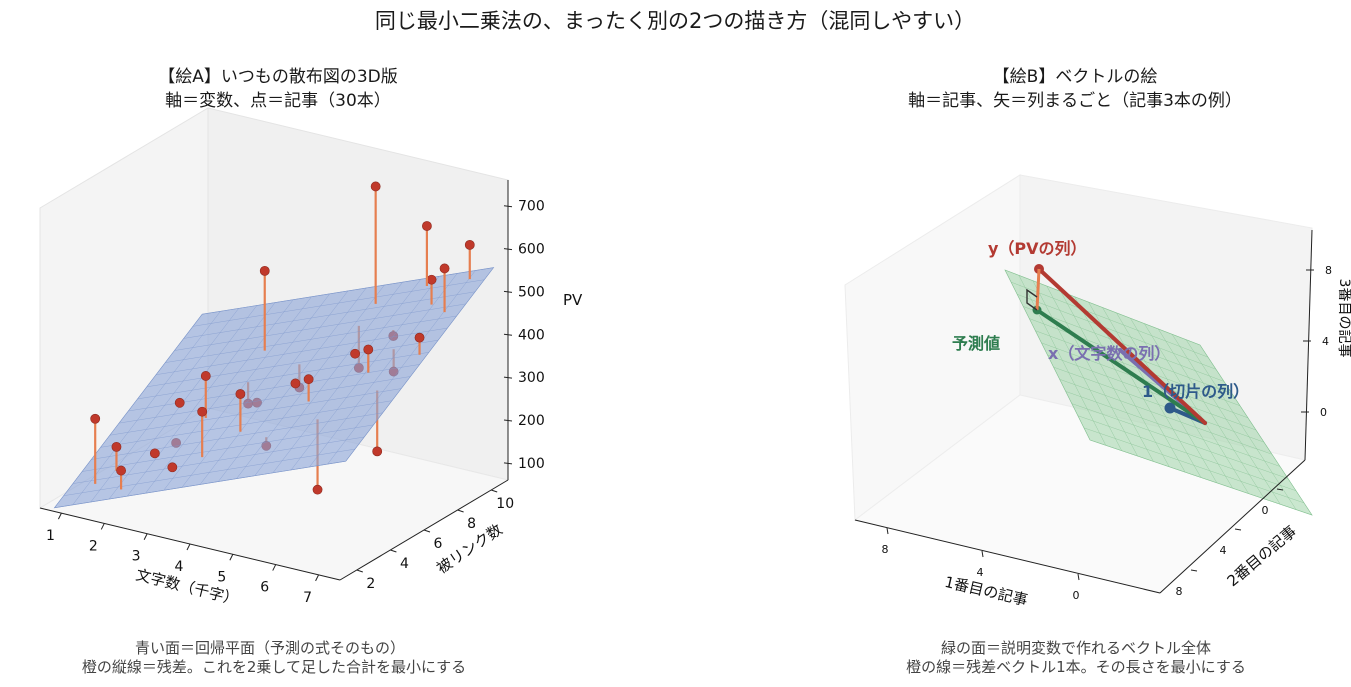 This screenshot has width=1351, height=687. Describe the element at coordinates (1328, 270) in the screenshot. I see `axis3-tick-label: 8` at that location.